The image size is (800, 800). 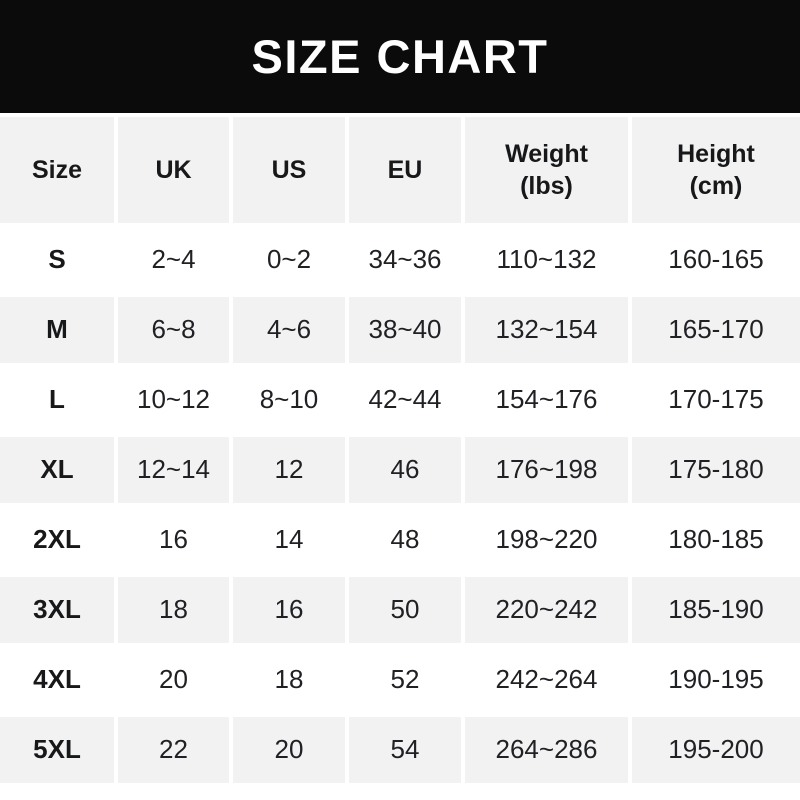 I want to click on eu-cell: 34~36, so click(x=405, y=260).